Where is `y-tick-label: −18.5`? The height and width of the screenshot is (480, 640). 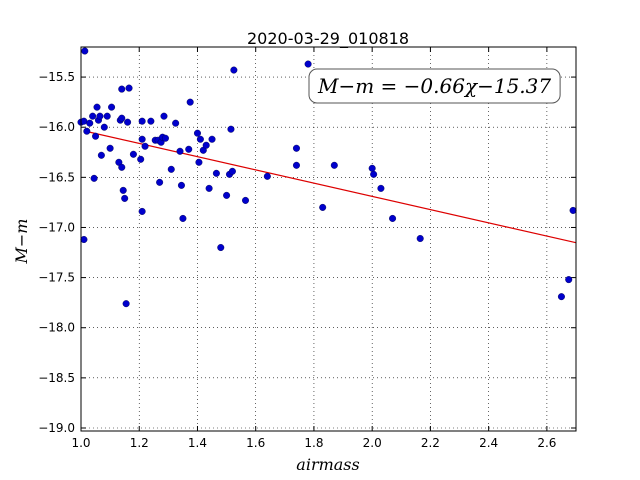
y-tick-label: −18.5 is located at coordinates (56, 378).